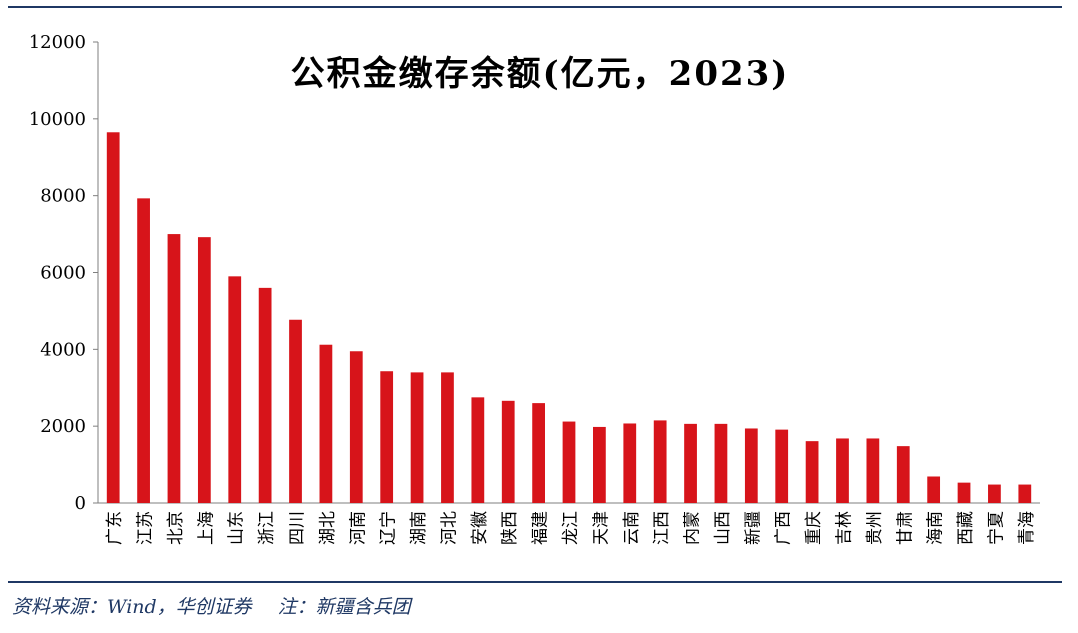 The width and height of the screenshot is (1078, 633). Describe the element at coordinates (389, 528) in the screenshot. I see `x-tick-label: 辽宁` at that location.